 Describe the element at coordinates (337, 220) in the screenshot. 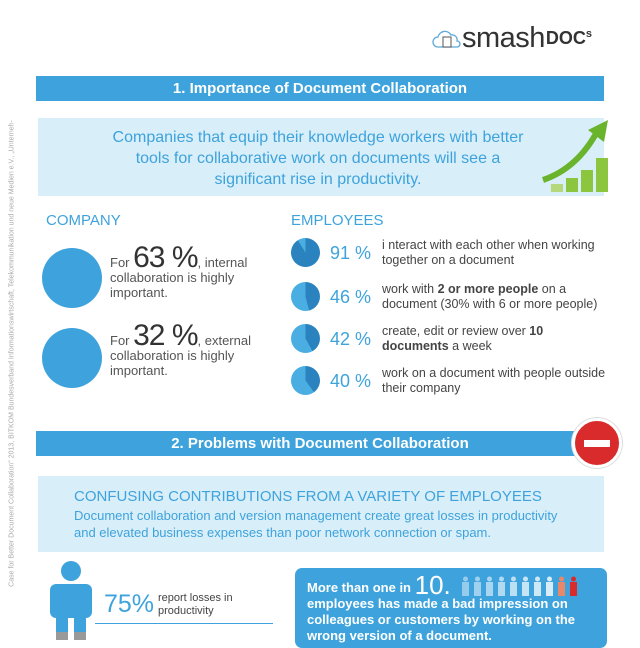

I see `employees-heading: EMPLOYEES` at that location.